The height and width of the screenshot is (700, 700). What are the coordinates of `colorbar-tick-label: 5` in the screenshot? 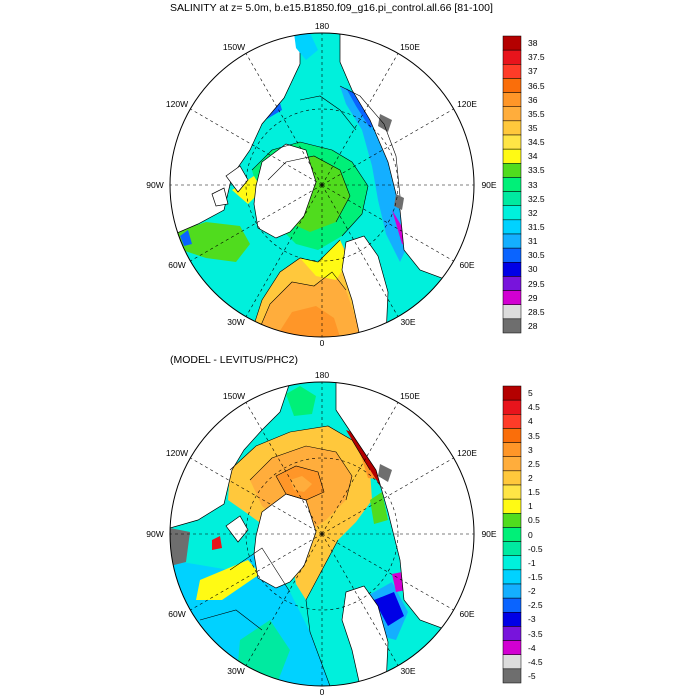 It's located at (530, 393).